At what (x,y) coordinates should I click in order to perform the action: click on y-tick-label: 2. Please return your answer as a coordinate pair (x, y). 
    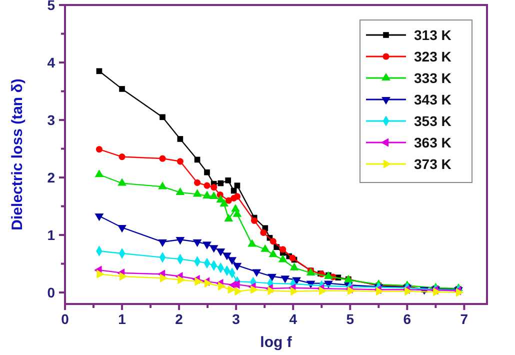
    Looking at the image, I should click on (51, 178).